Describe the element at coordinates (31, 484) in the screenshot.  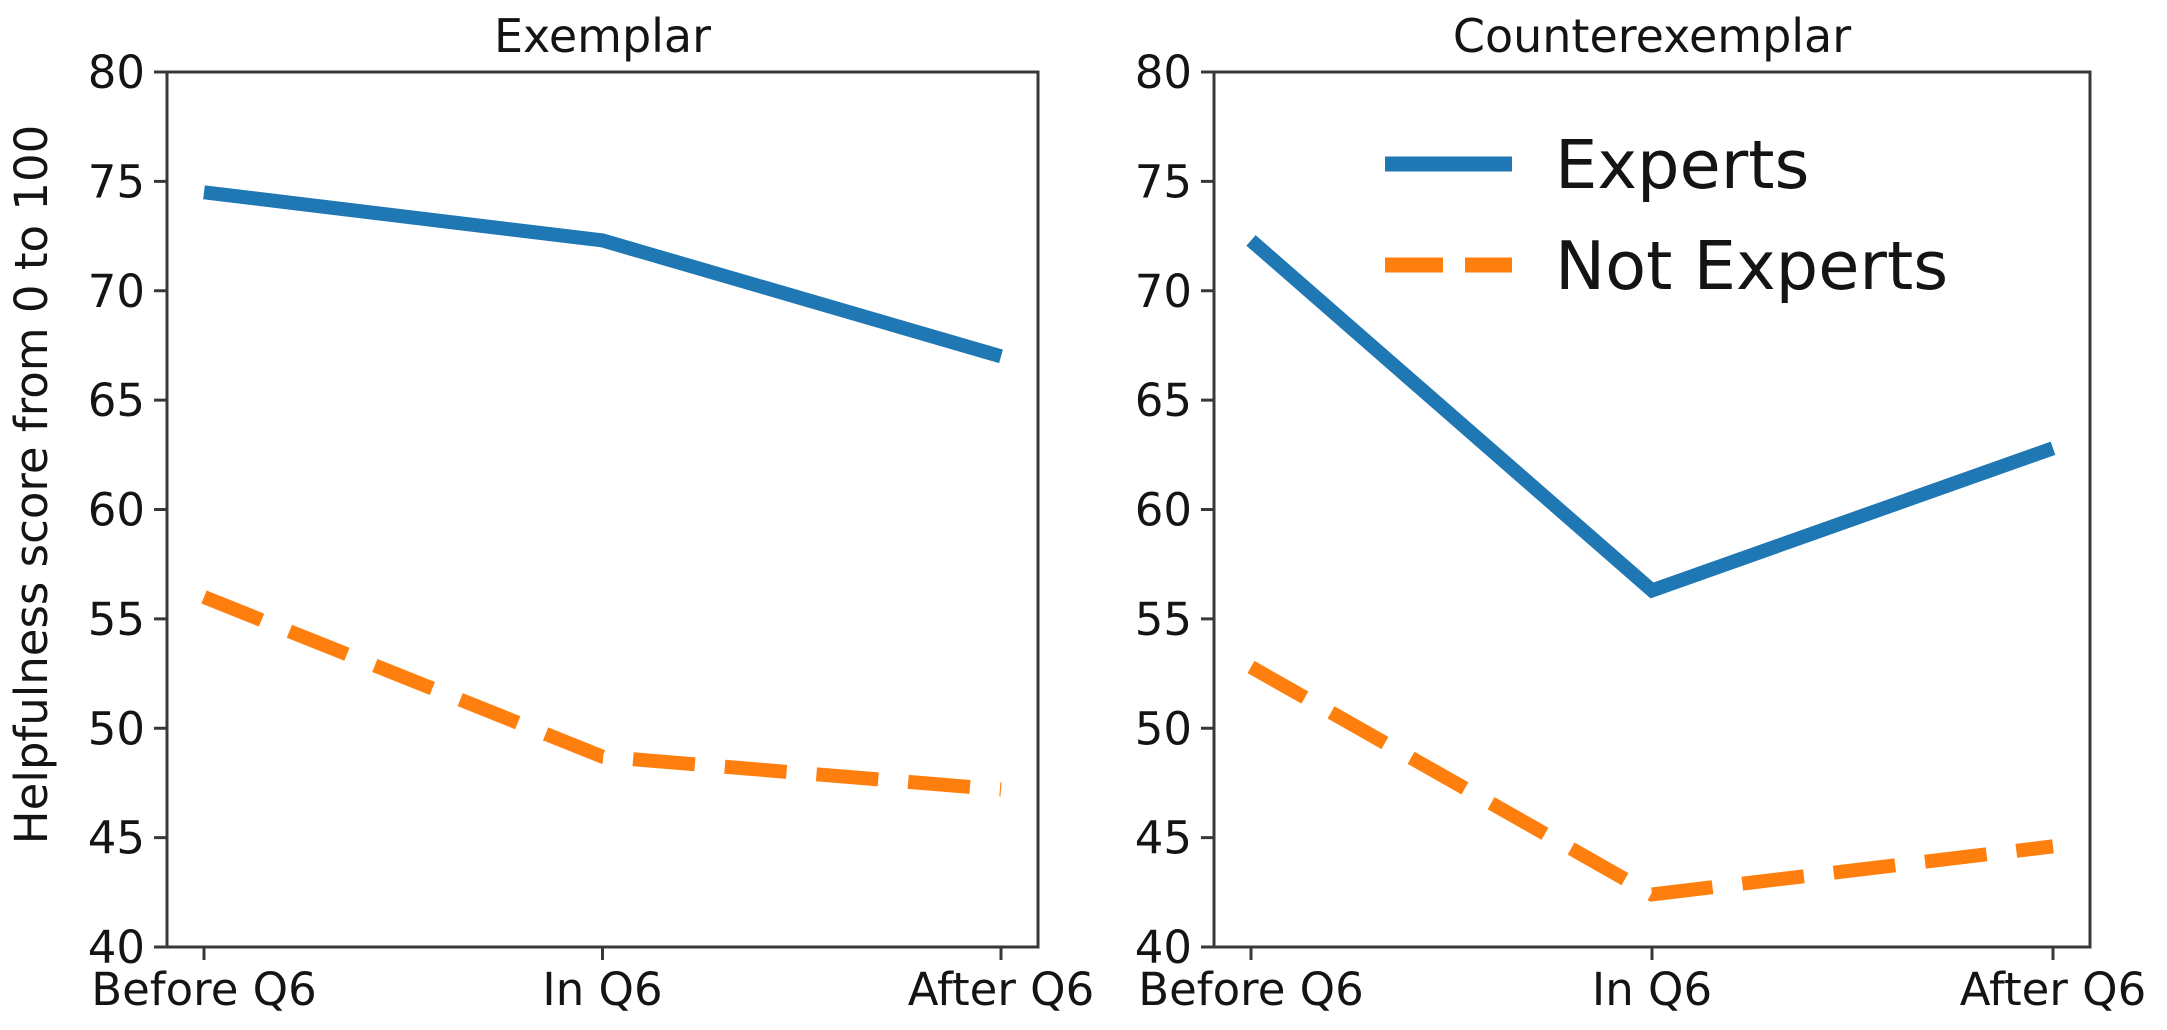
I see `y-axis-label: Helpfulness score from 0 to 100` at that location.